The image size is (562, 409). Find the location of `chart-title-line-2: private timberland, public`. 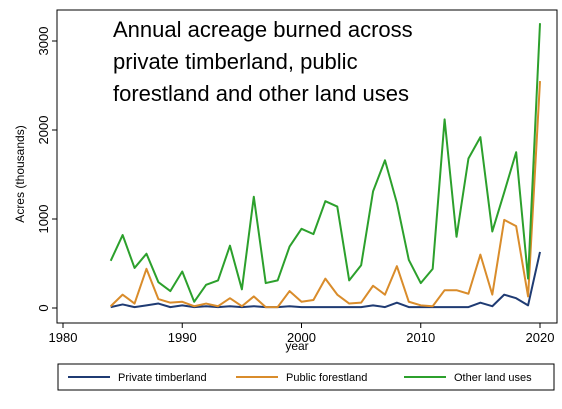

chart-title-line-2: private timberland, public is located at coordinates (235, 61).